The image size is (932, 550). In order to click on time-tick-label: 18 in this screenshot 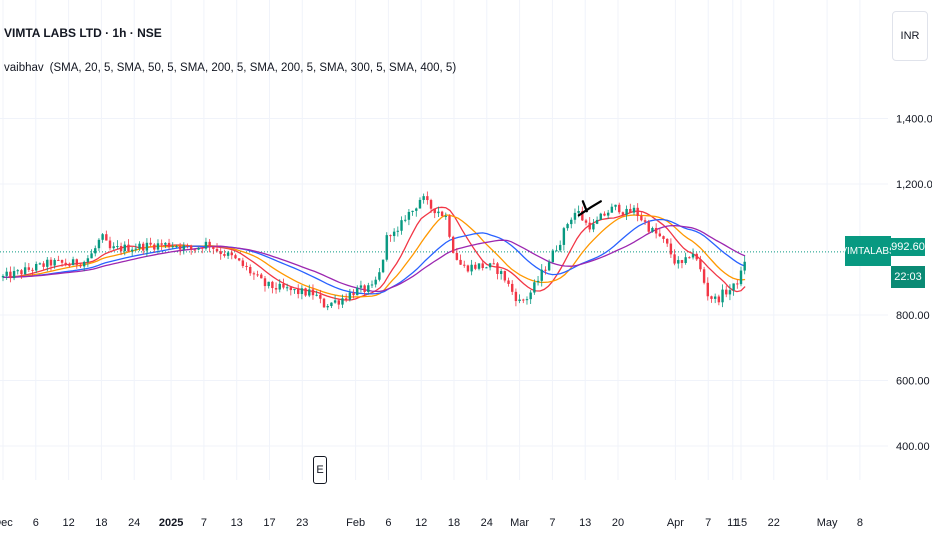, I will do `click(454, 523)`.